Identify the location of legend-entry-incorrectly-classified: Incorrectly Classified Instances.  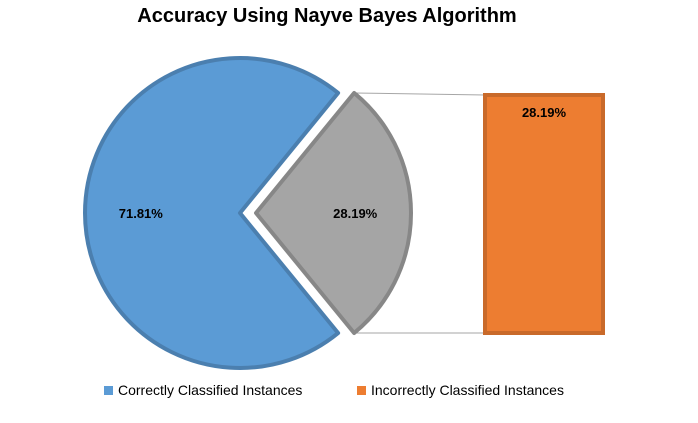
(467, 390).